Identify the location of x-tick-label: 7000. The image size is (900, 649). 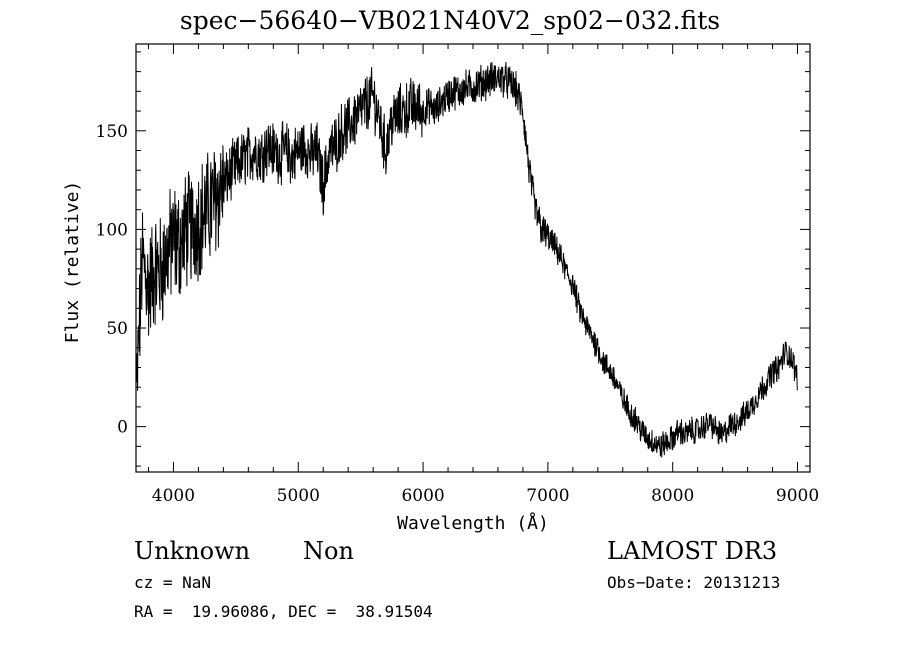
(547, 496).